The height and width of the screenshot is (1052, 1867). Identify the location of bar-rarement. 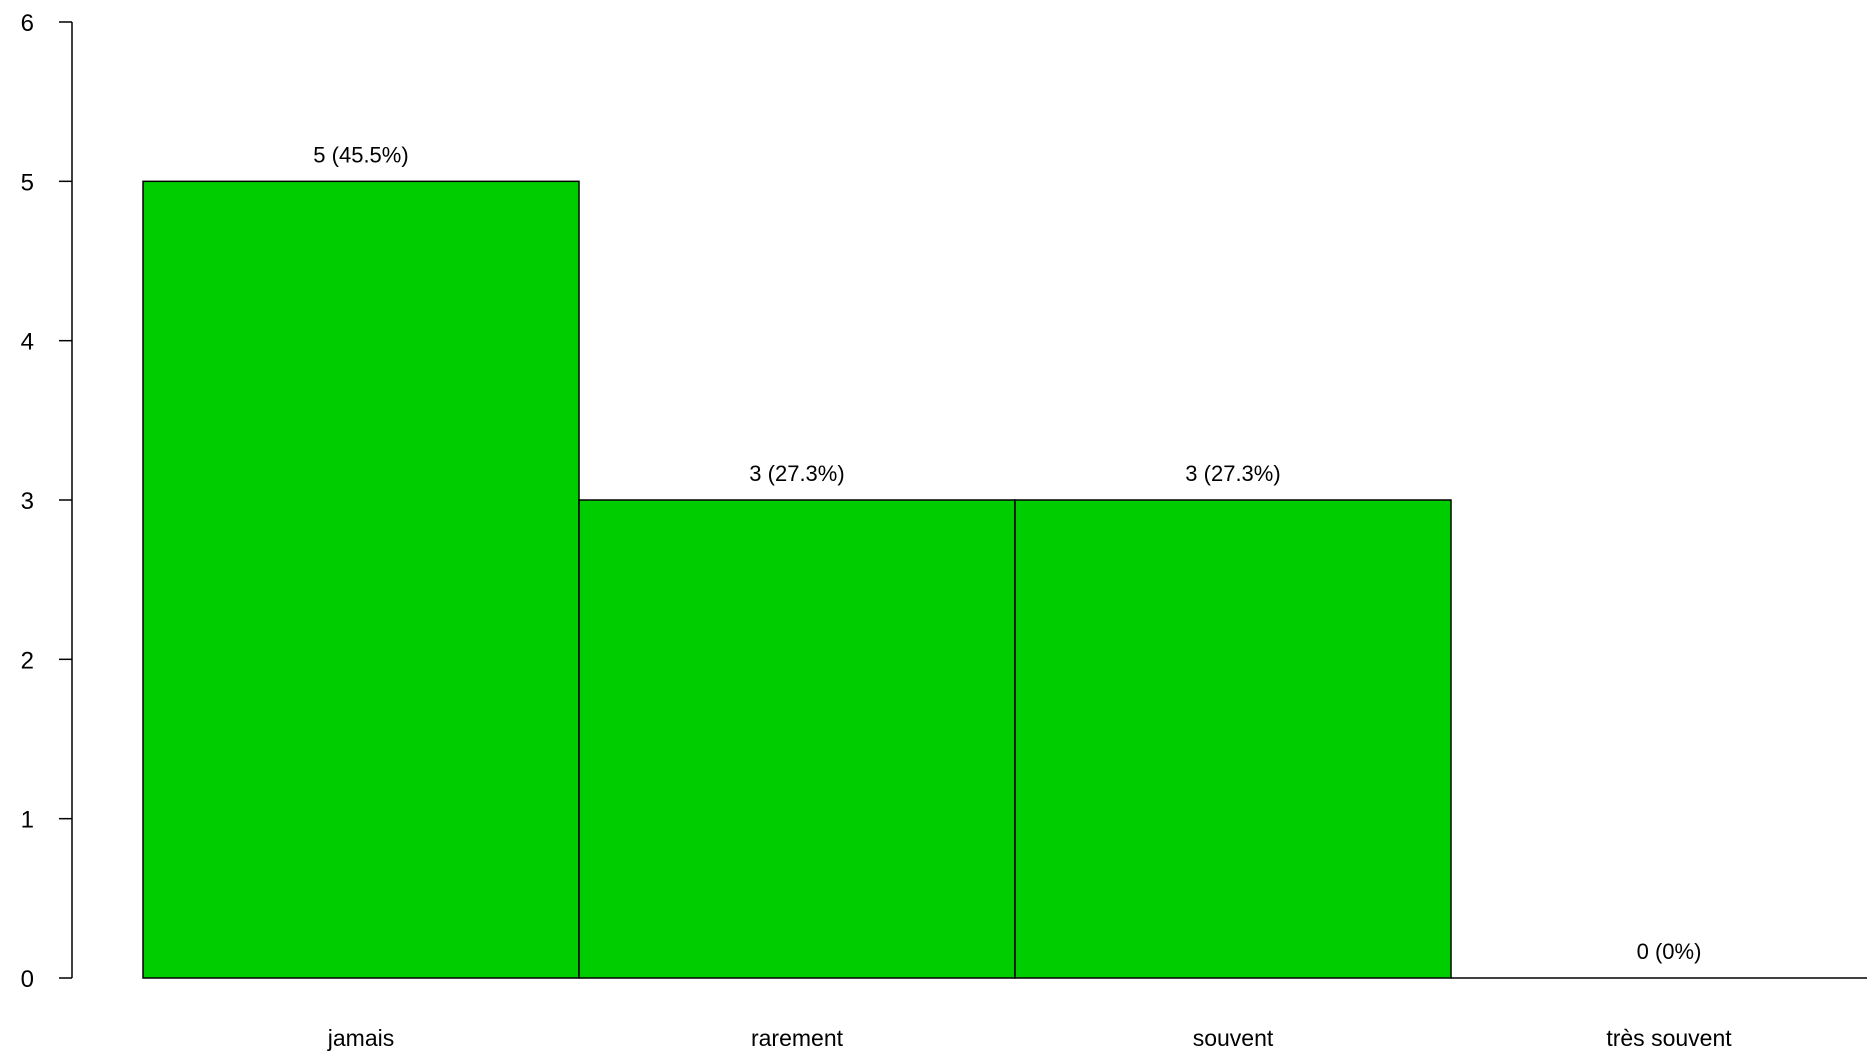
(797, 739).